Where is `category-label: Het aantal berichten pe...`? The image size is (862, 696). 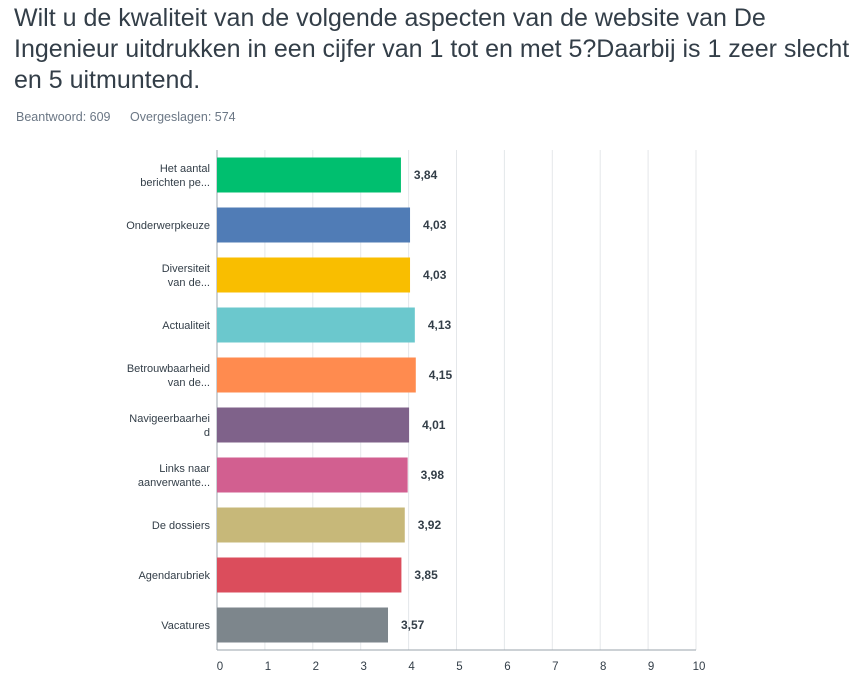
category-label: Het aantal berichten pe... is located at coordinates (175, 176).